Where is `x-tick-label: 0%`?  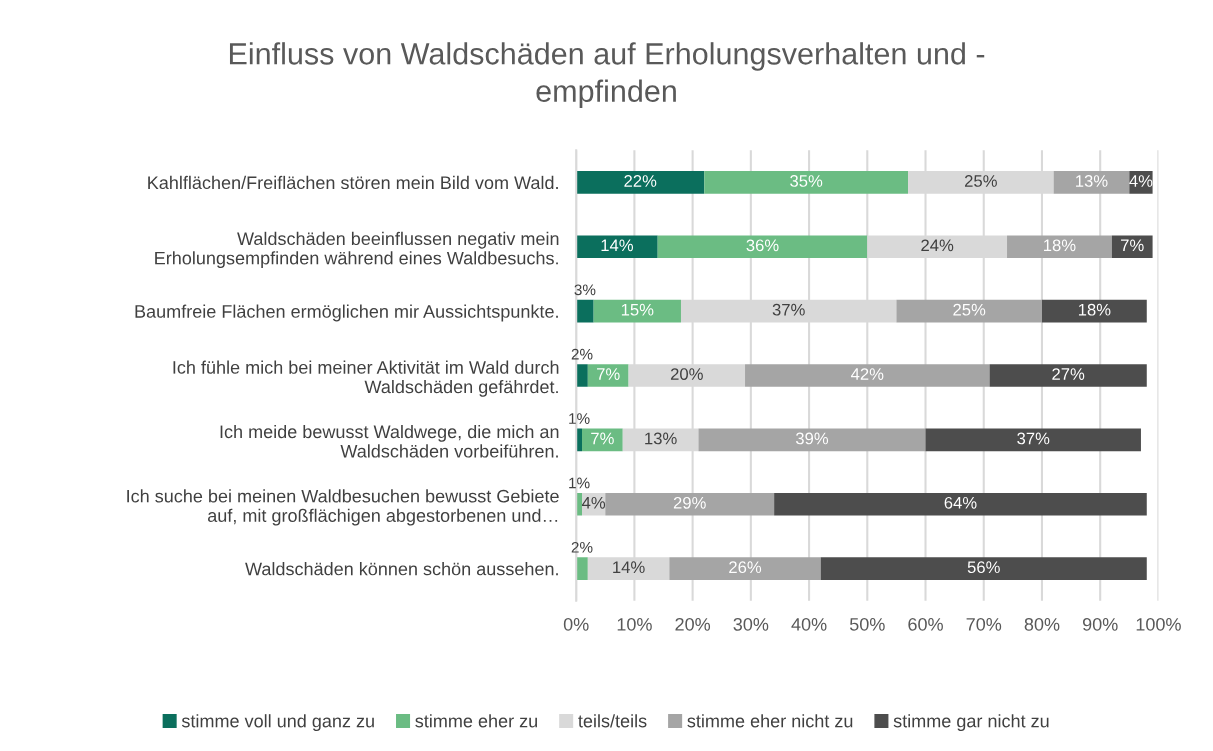
x-tick-label: 0% is located at coordinates (576, 624).